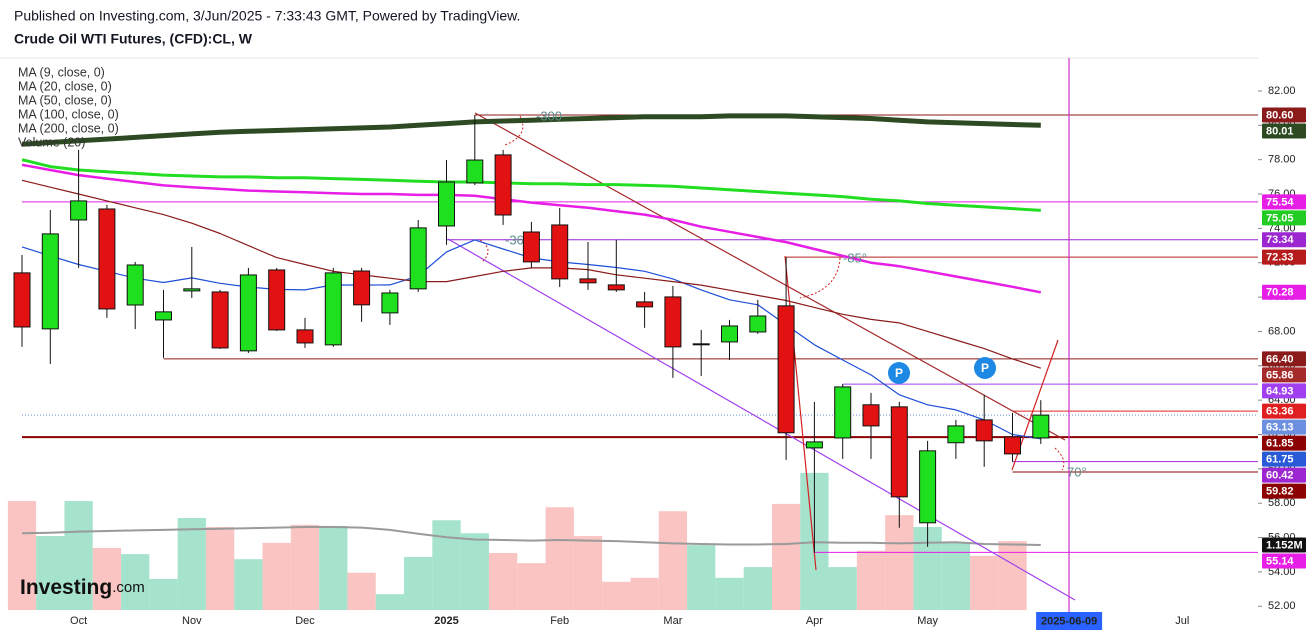  I want to click on price-tag-label: 60.42, so click(1280, 476).